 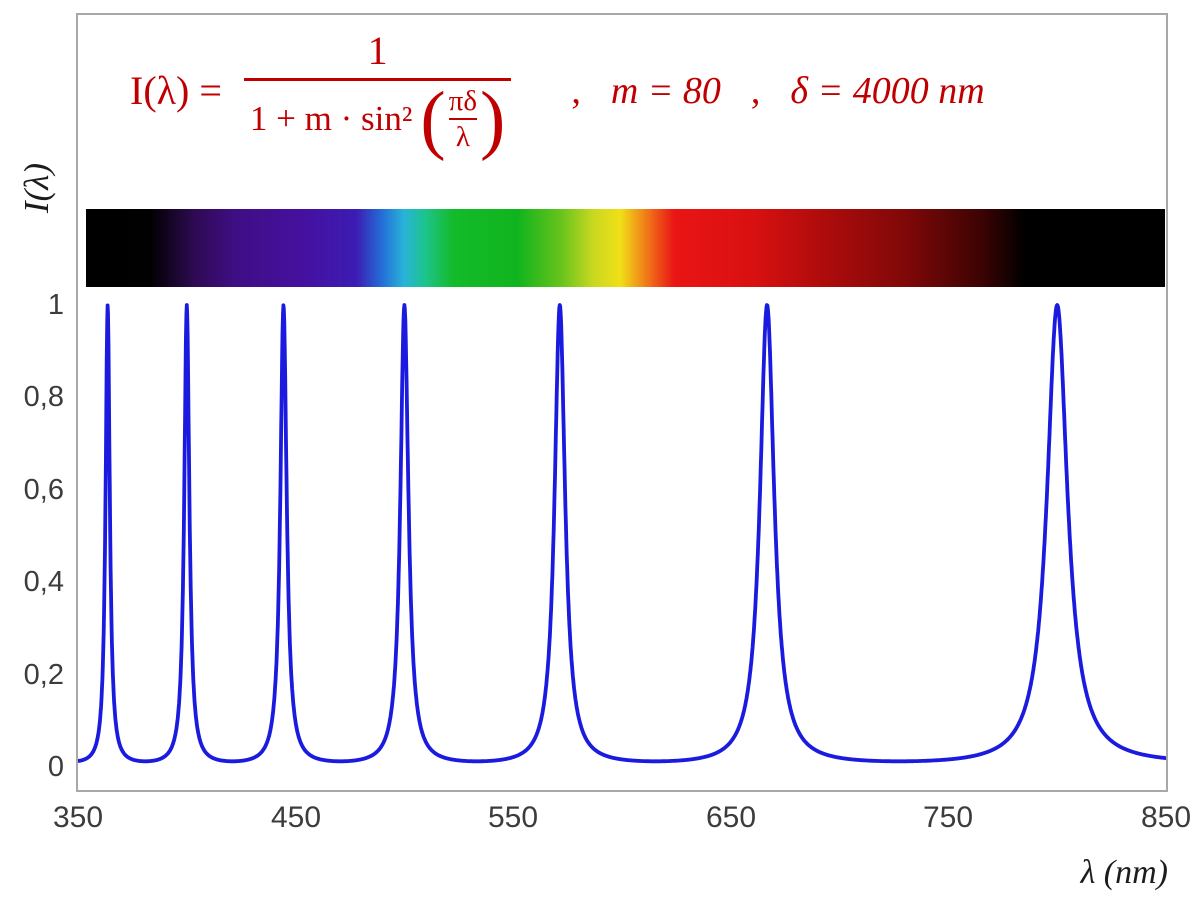 What do you see at coordinates (377, 79) in the screenshot?
I see `fraction-bar` at bounding box center [377, 79].